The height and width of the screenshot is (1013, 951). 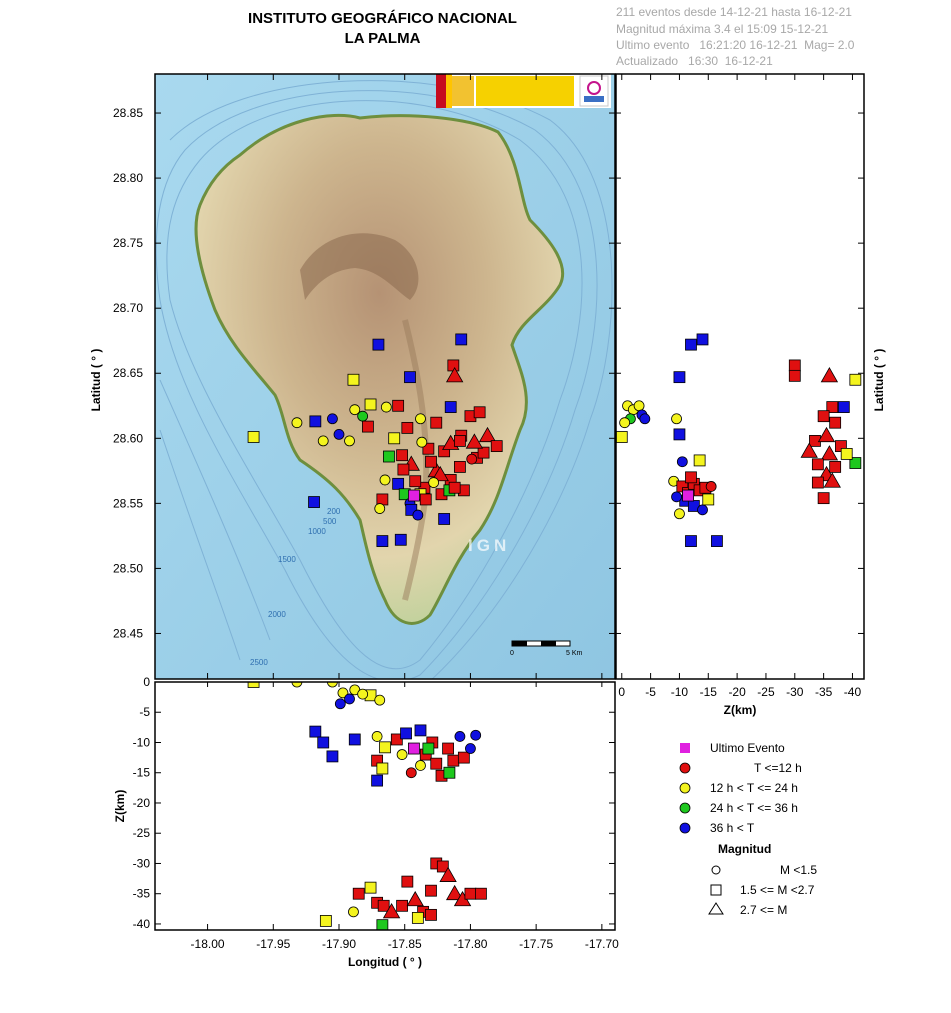 I want to click on right-depth-tick-label: -20, so click(x=737, y=692).